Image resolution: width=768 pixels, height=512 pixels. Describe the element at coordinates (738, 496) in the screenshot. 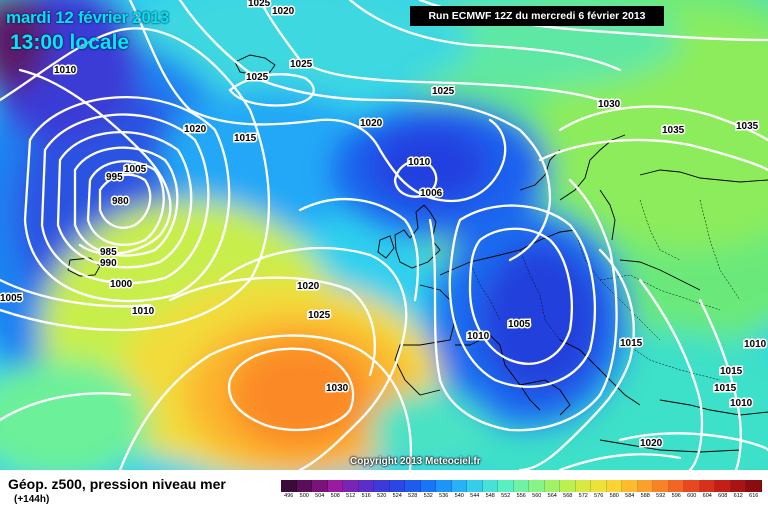

I see `scale-value: 612` at that location.